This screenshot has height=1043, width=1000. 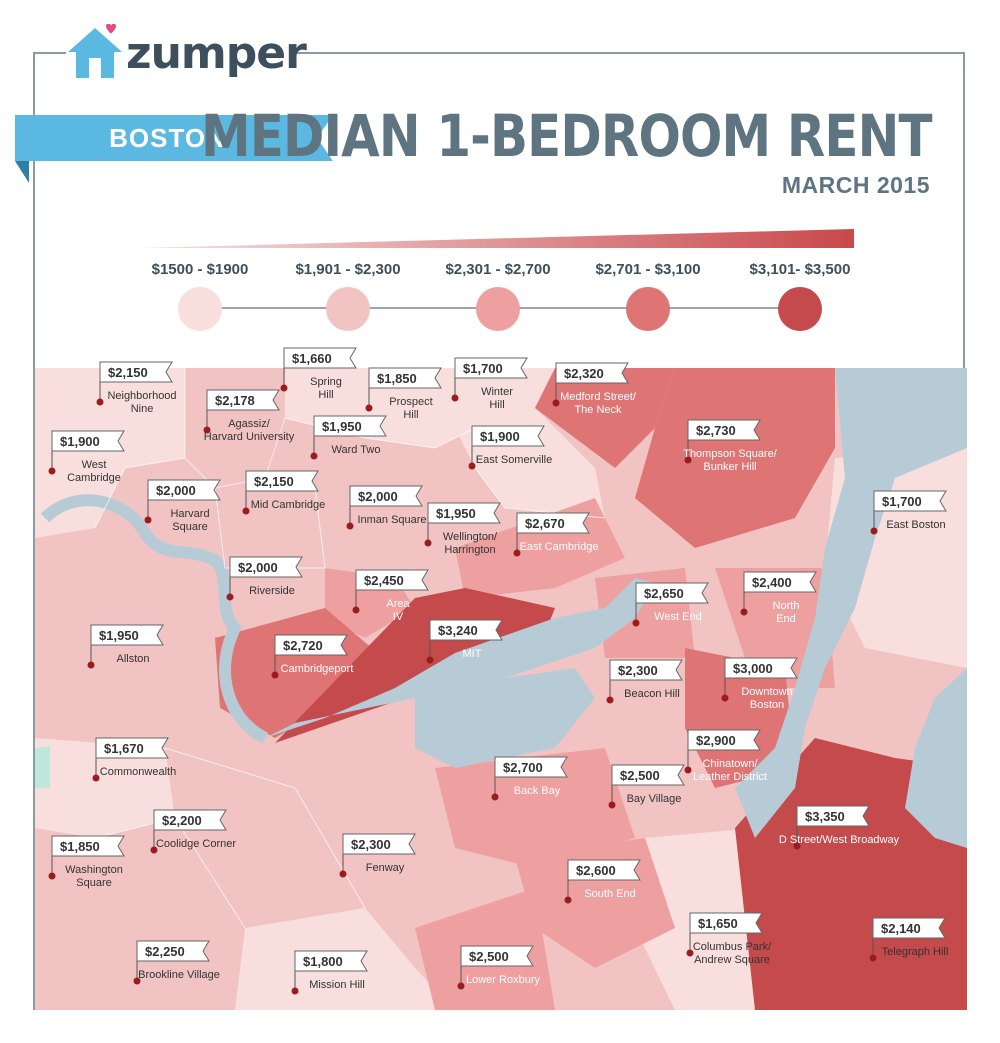 I want to click on price-flag: $3,350, so click(x=831, y=827).